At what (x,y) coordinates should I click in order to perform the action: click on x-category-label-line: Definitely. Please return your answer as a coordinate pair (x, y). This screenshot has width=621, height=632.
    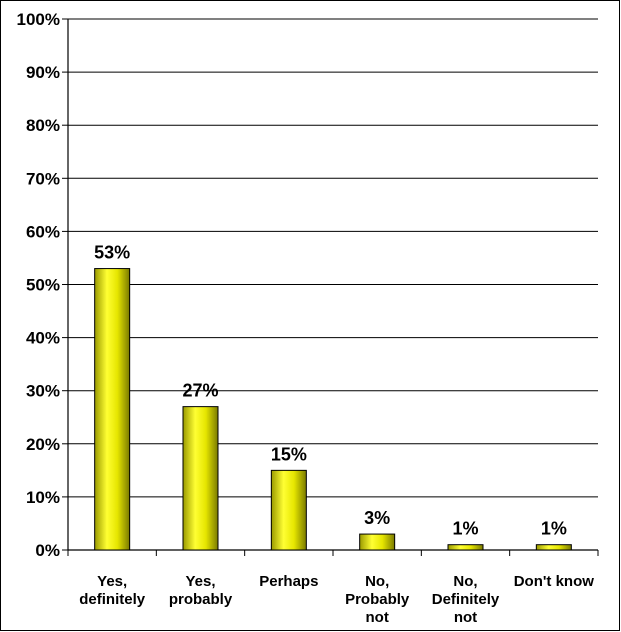
    Looking at the image, I should click on (466, 599).